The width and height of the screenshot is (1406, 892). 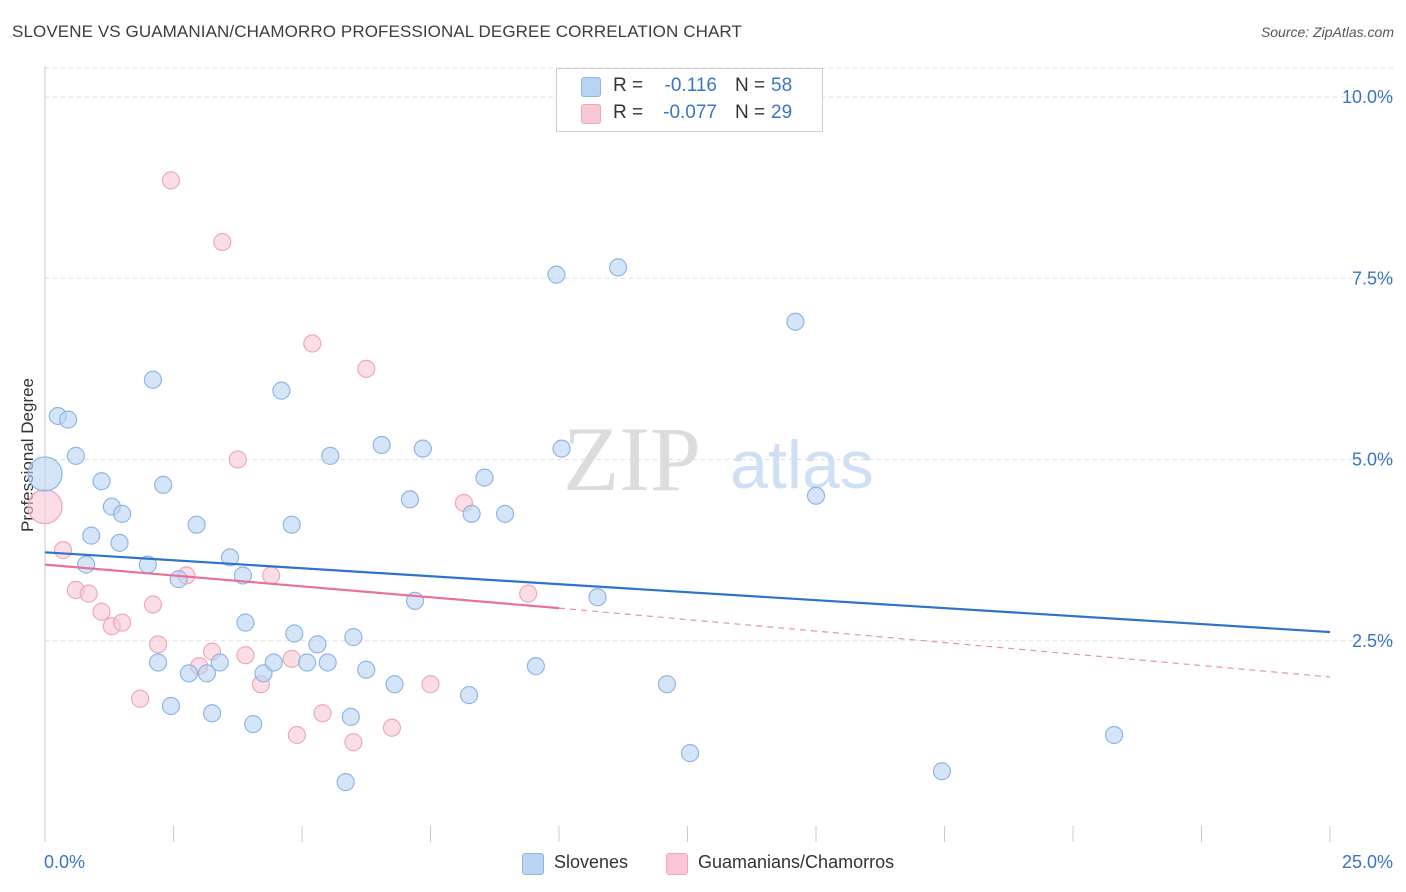 What do you see at coordinates (1372, 460) in the screenshot?
I see `y-tick-label: 5.0%` at bounding box center [1372, 460].